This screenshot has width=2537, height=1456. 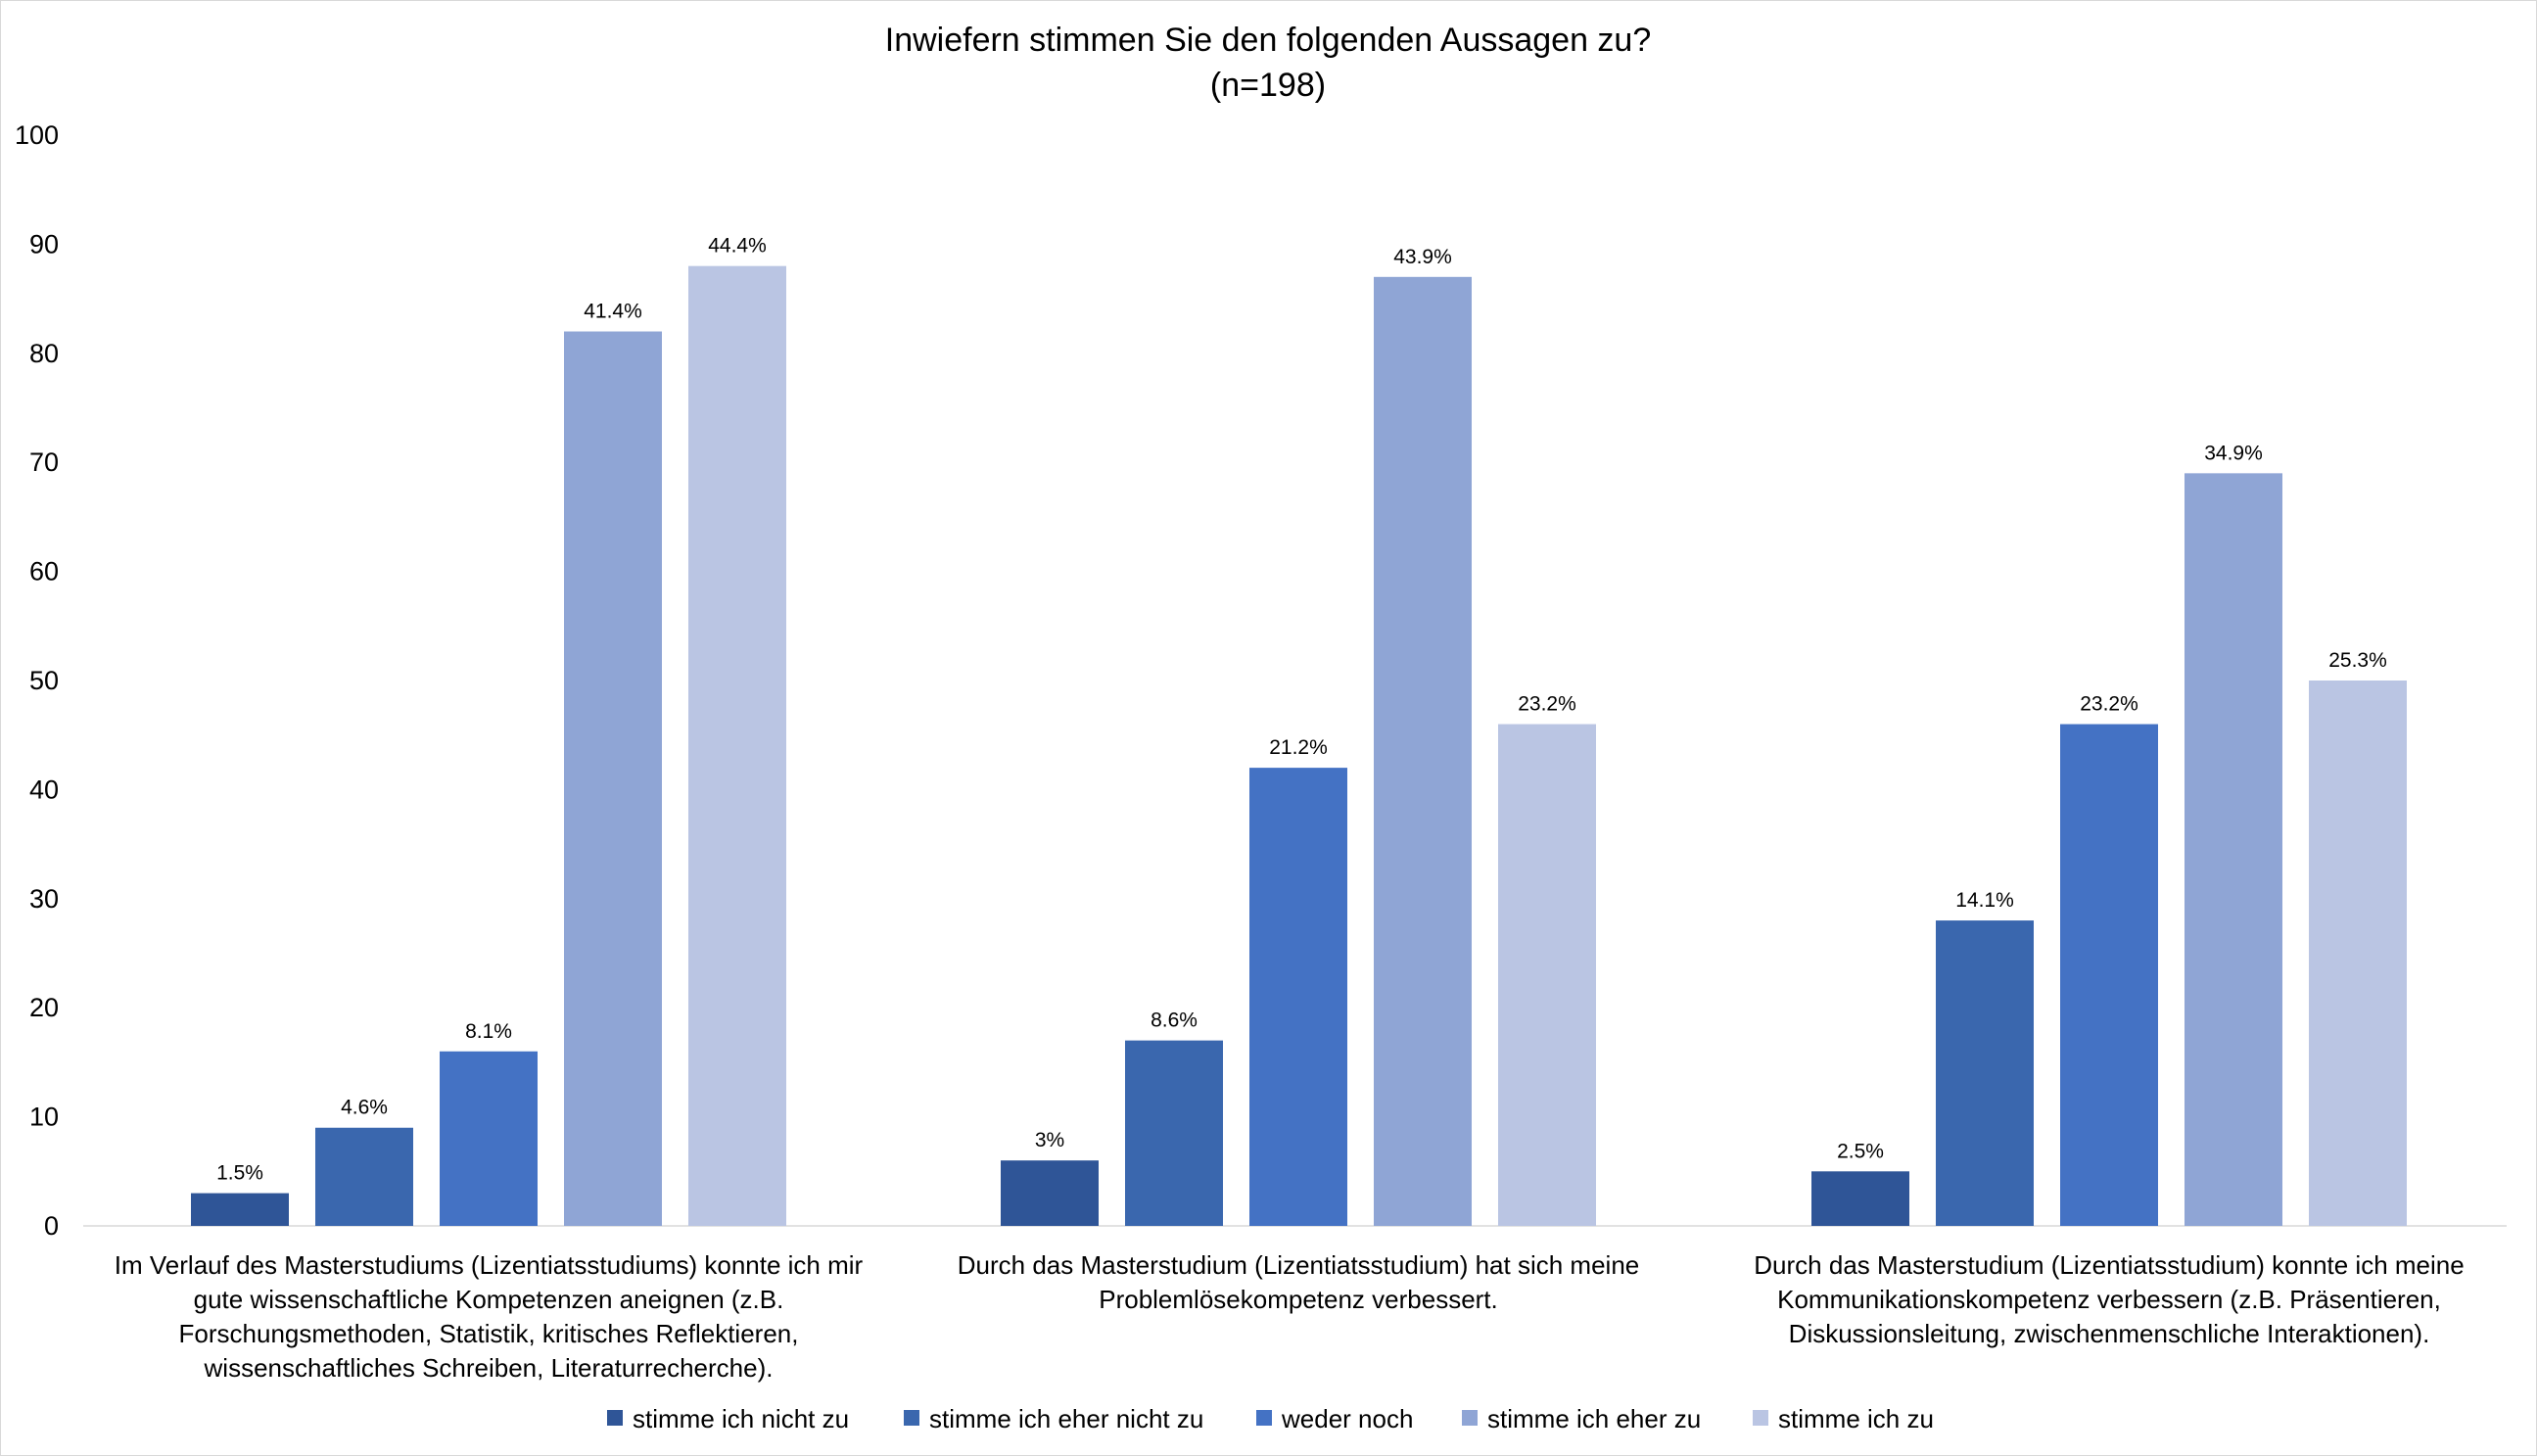 I want to click on legend-label: stimme ich nicht zu, so click(x=741, y=1418).